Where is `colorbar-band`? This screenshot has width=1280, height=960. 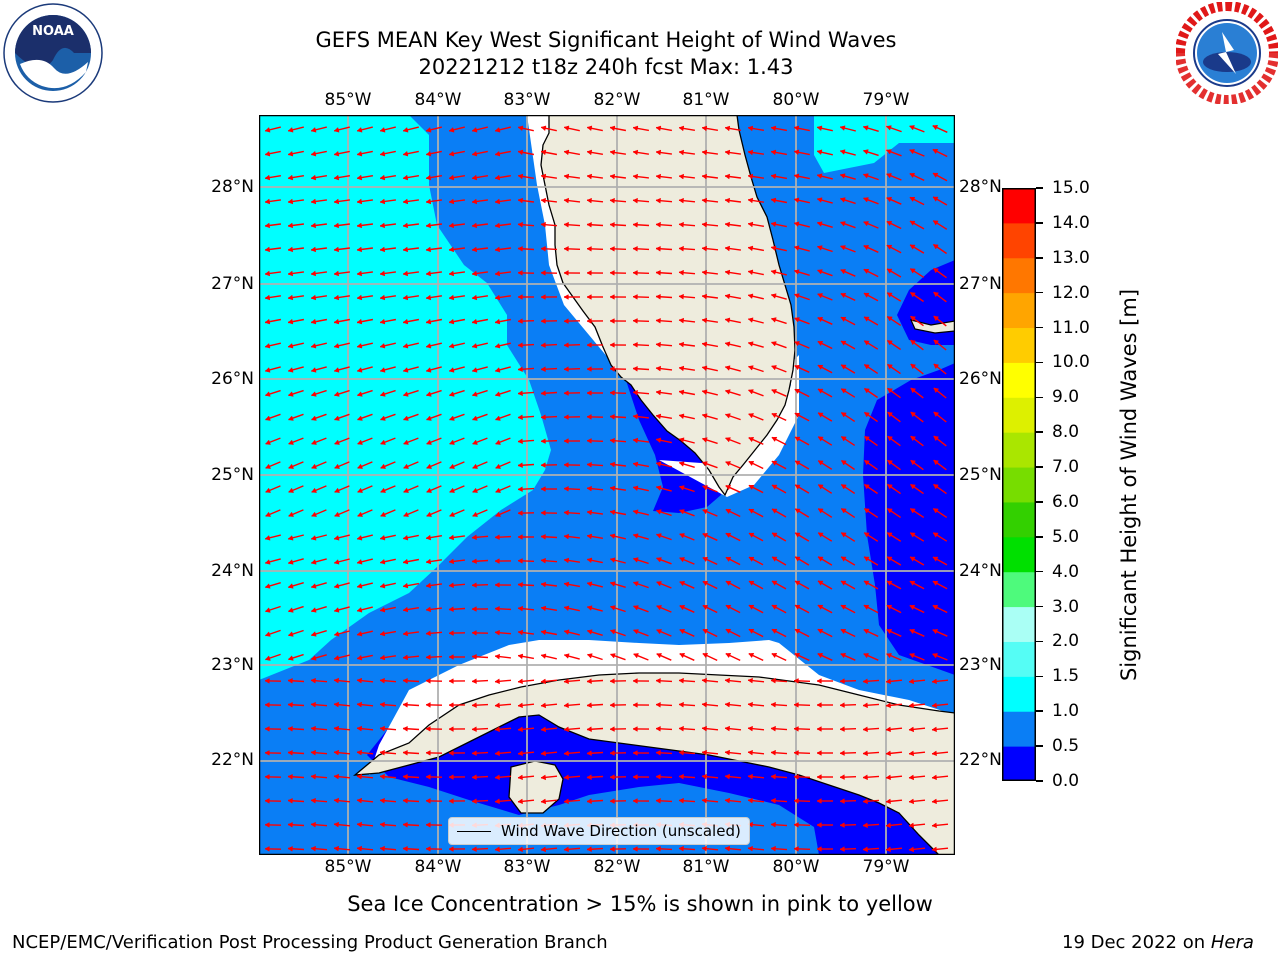 colorbar-band is located at coordinates (1019, 729).